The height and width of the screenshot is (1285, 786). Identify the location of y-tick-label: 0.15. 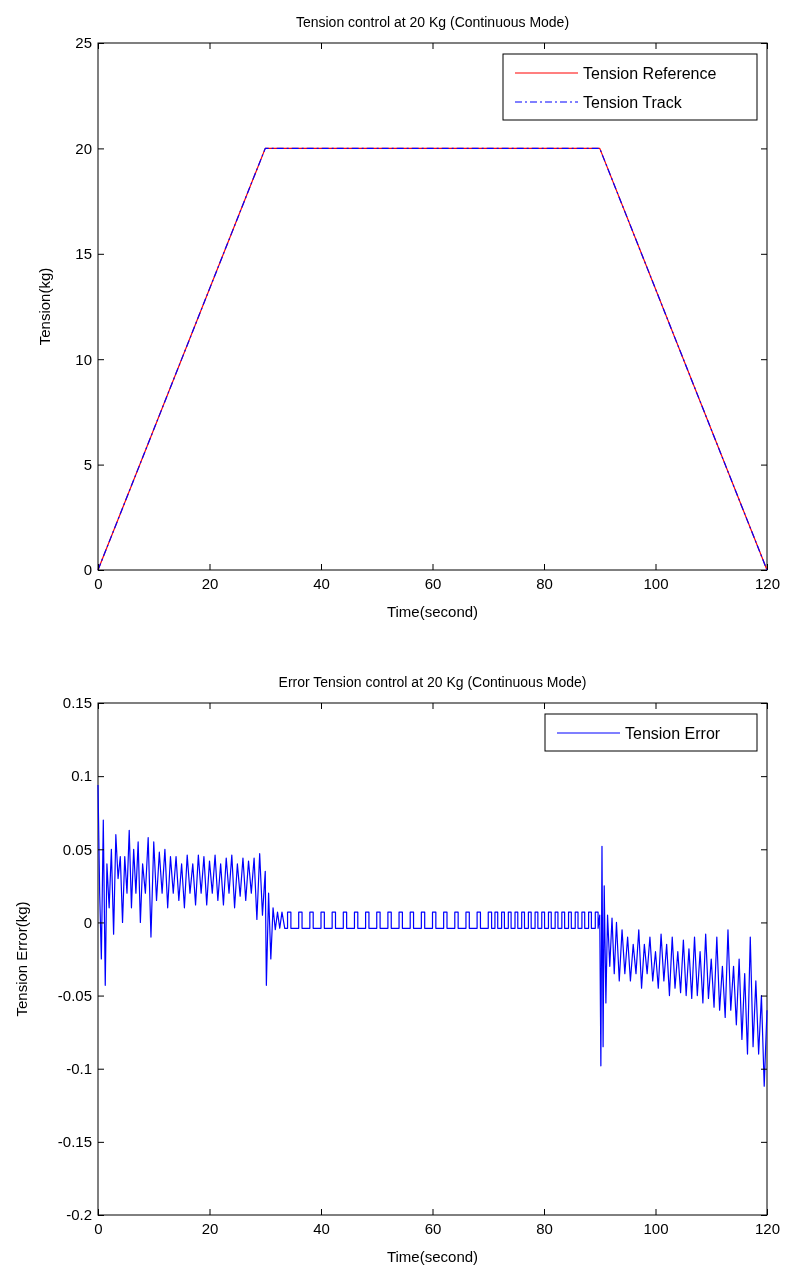
(77, 703).